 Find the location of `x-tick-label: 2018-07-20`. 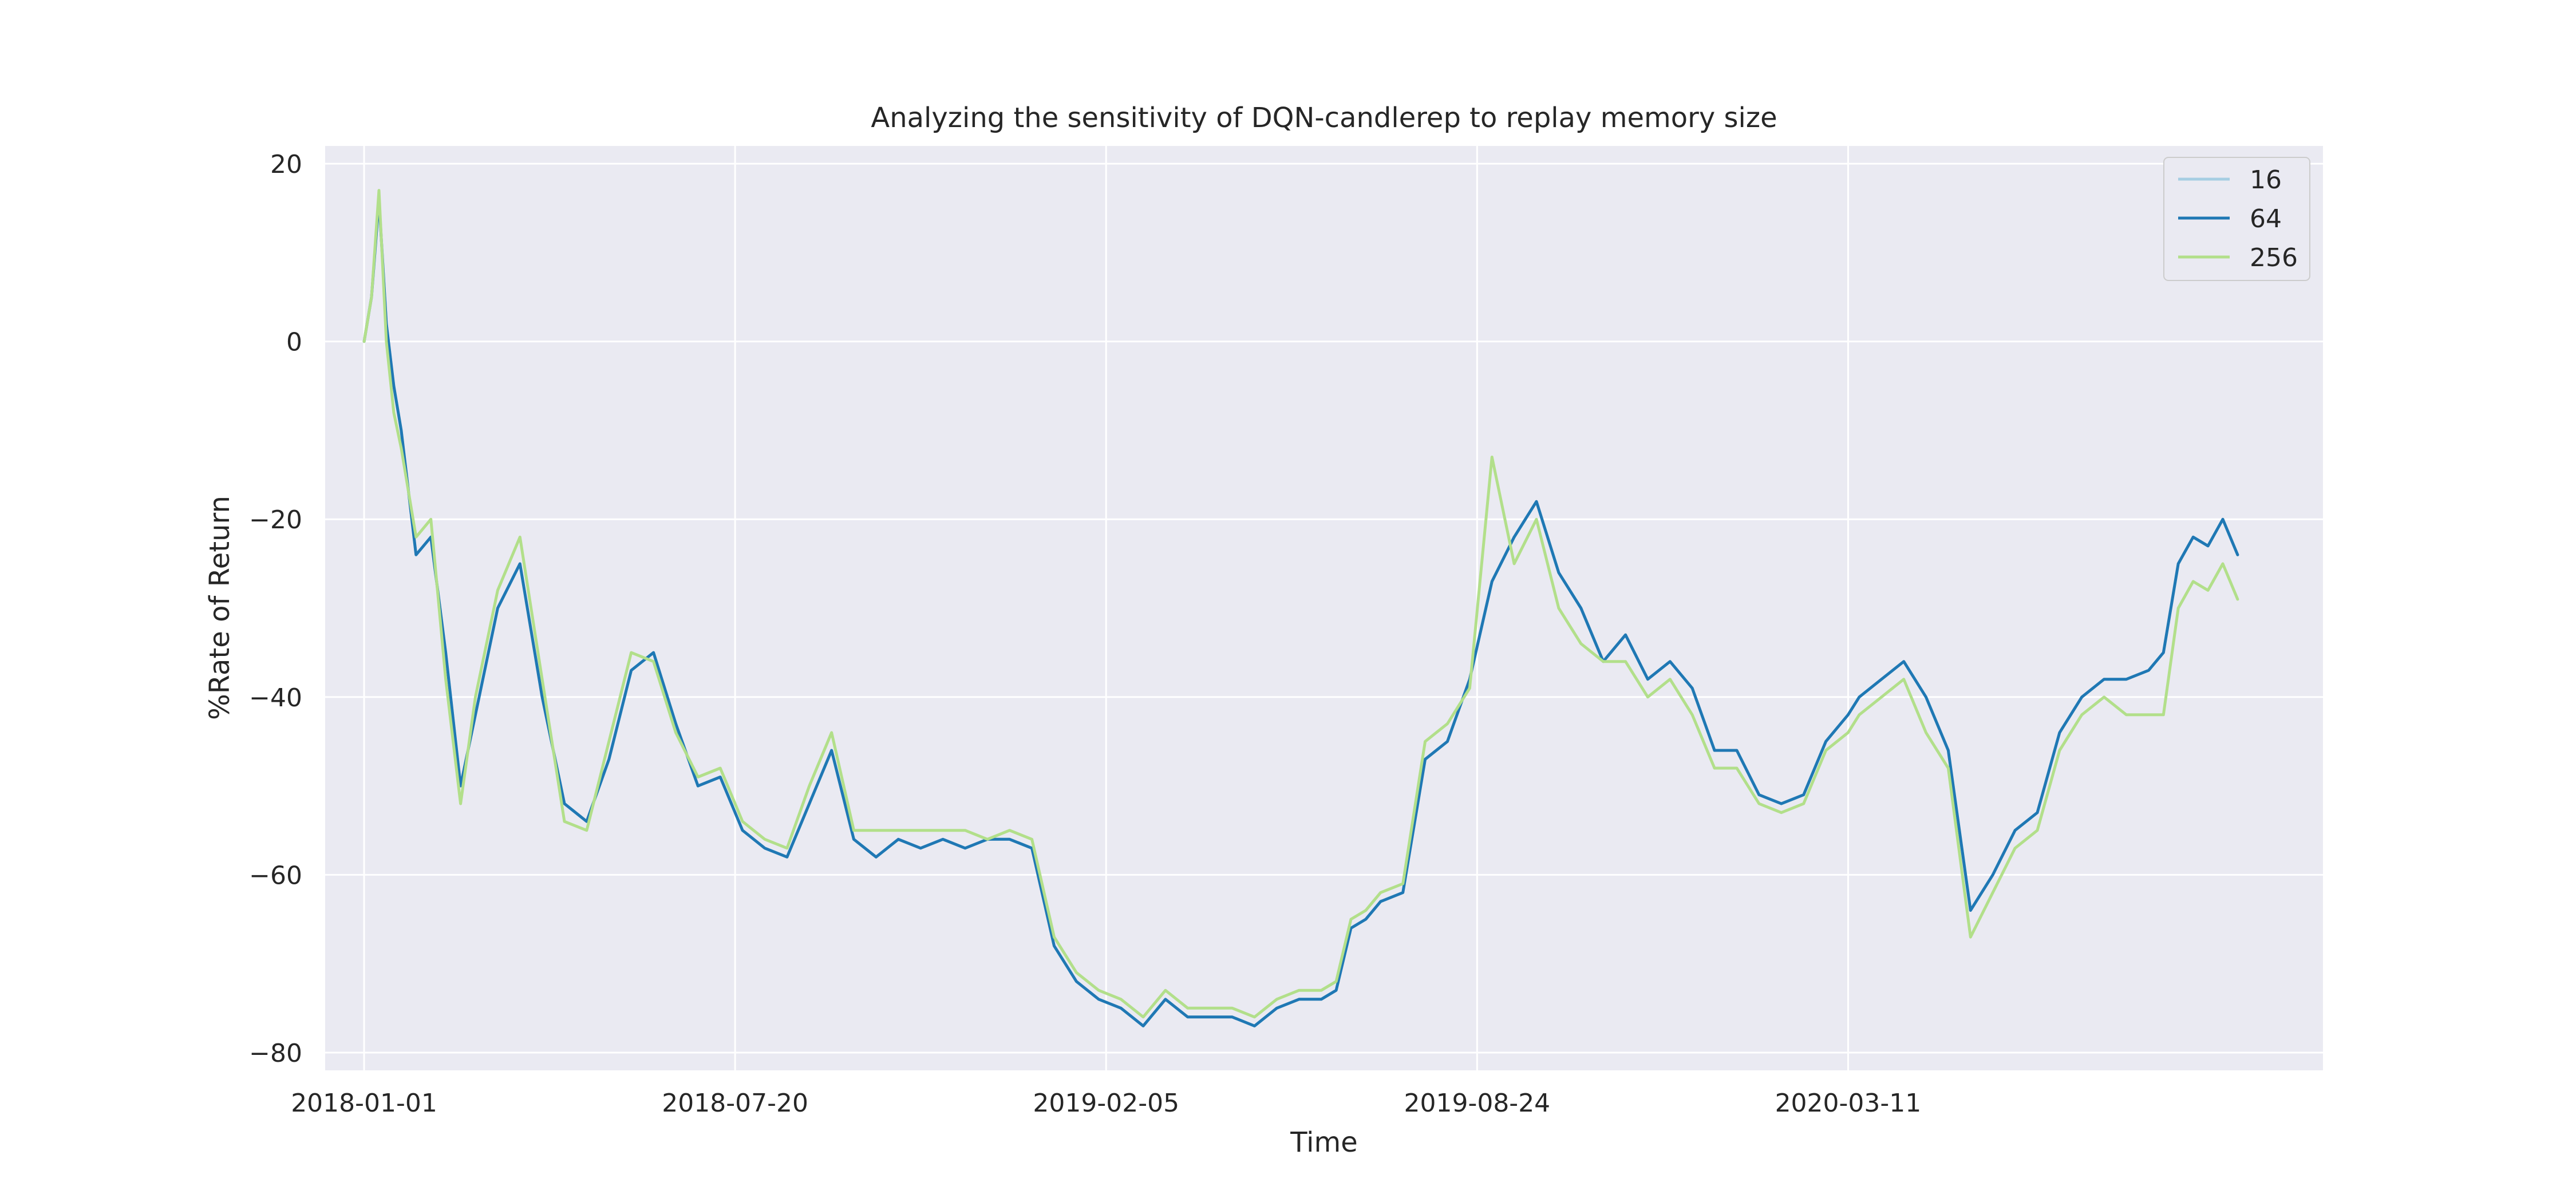

x-tick-label: 2018-07-20 is located at coordinates (735, 1103).